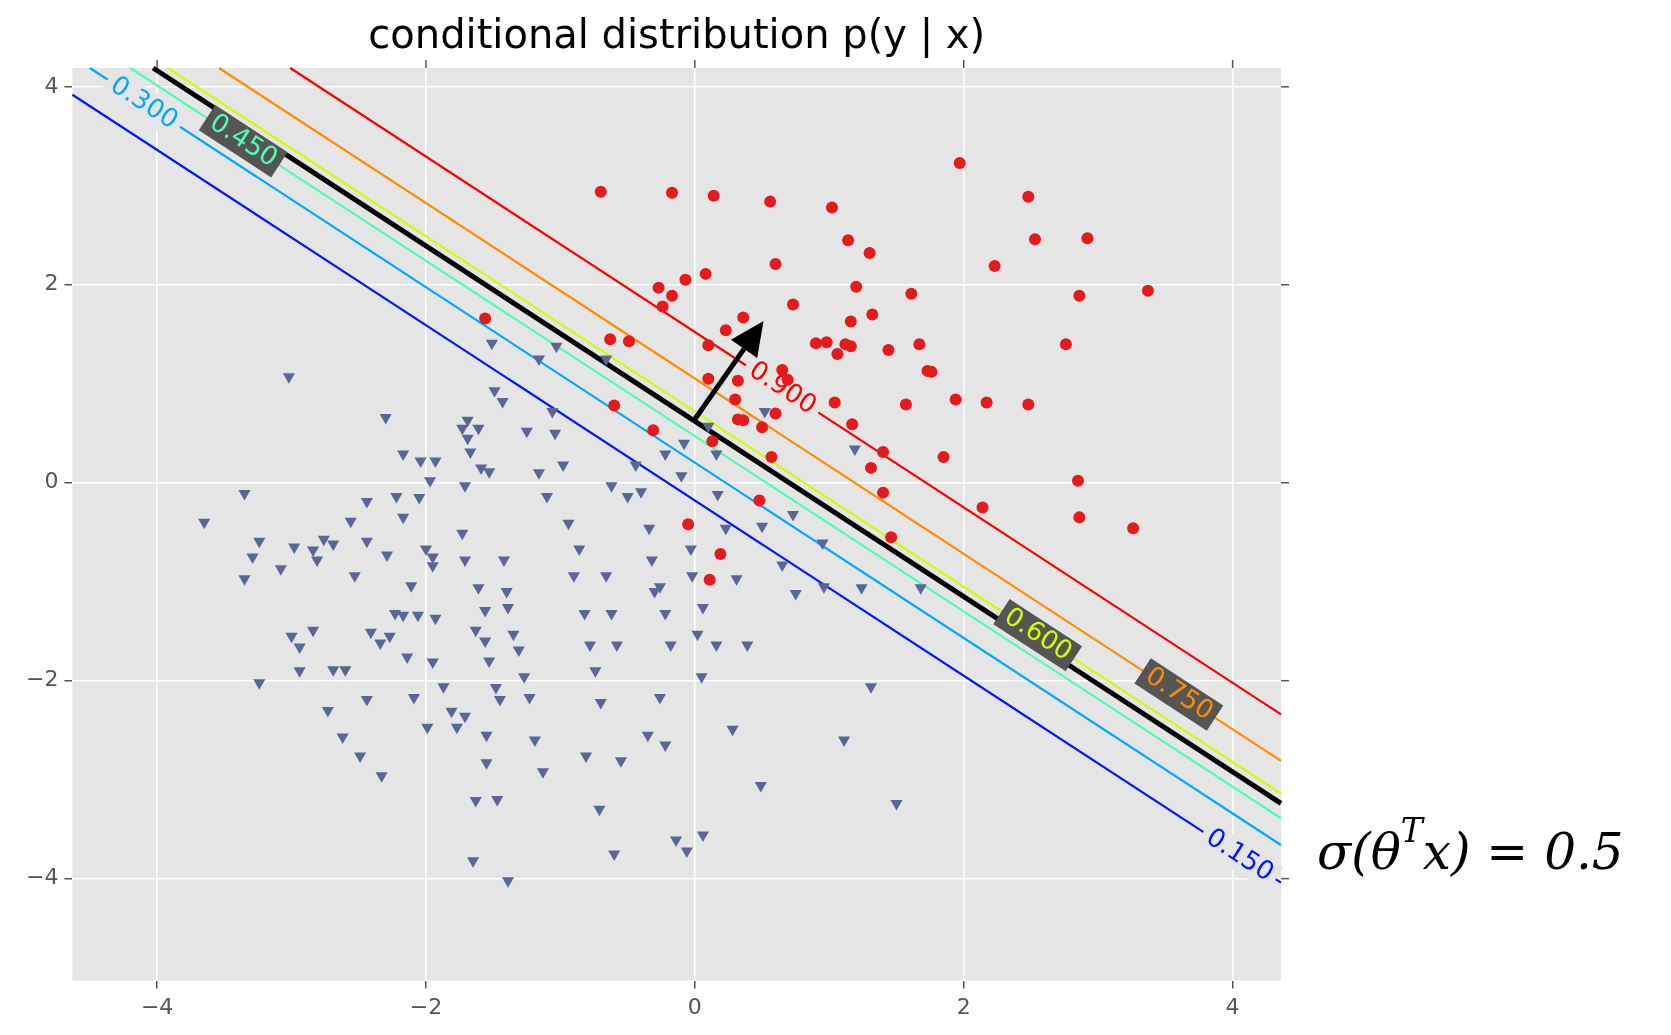  Describe the element at coordinates (51, 85) in the screenshot. I see `y-tick-label: 4` at that location.